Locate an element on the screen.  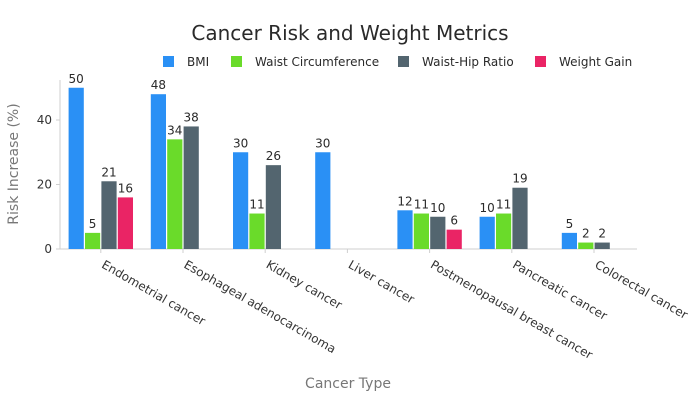
legend-label: Waist Circumference is located at coordinates (317, 62).